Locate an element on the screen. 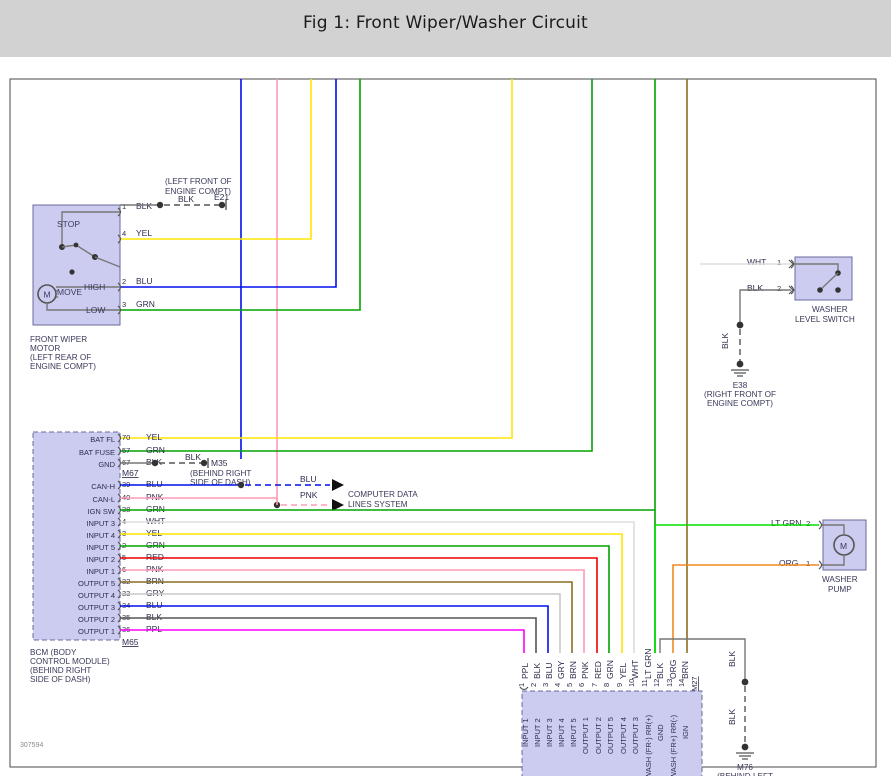  comb-pin-4-number: 4 is located at coordinates (557, 685).